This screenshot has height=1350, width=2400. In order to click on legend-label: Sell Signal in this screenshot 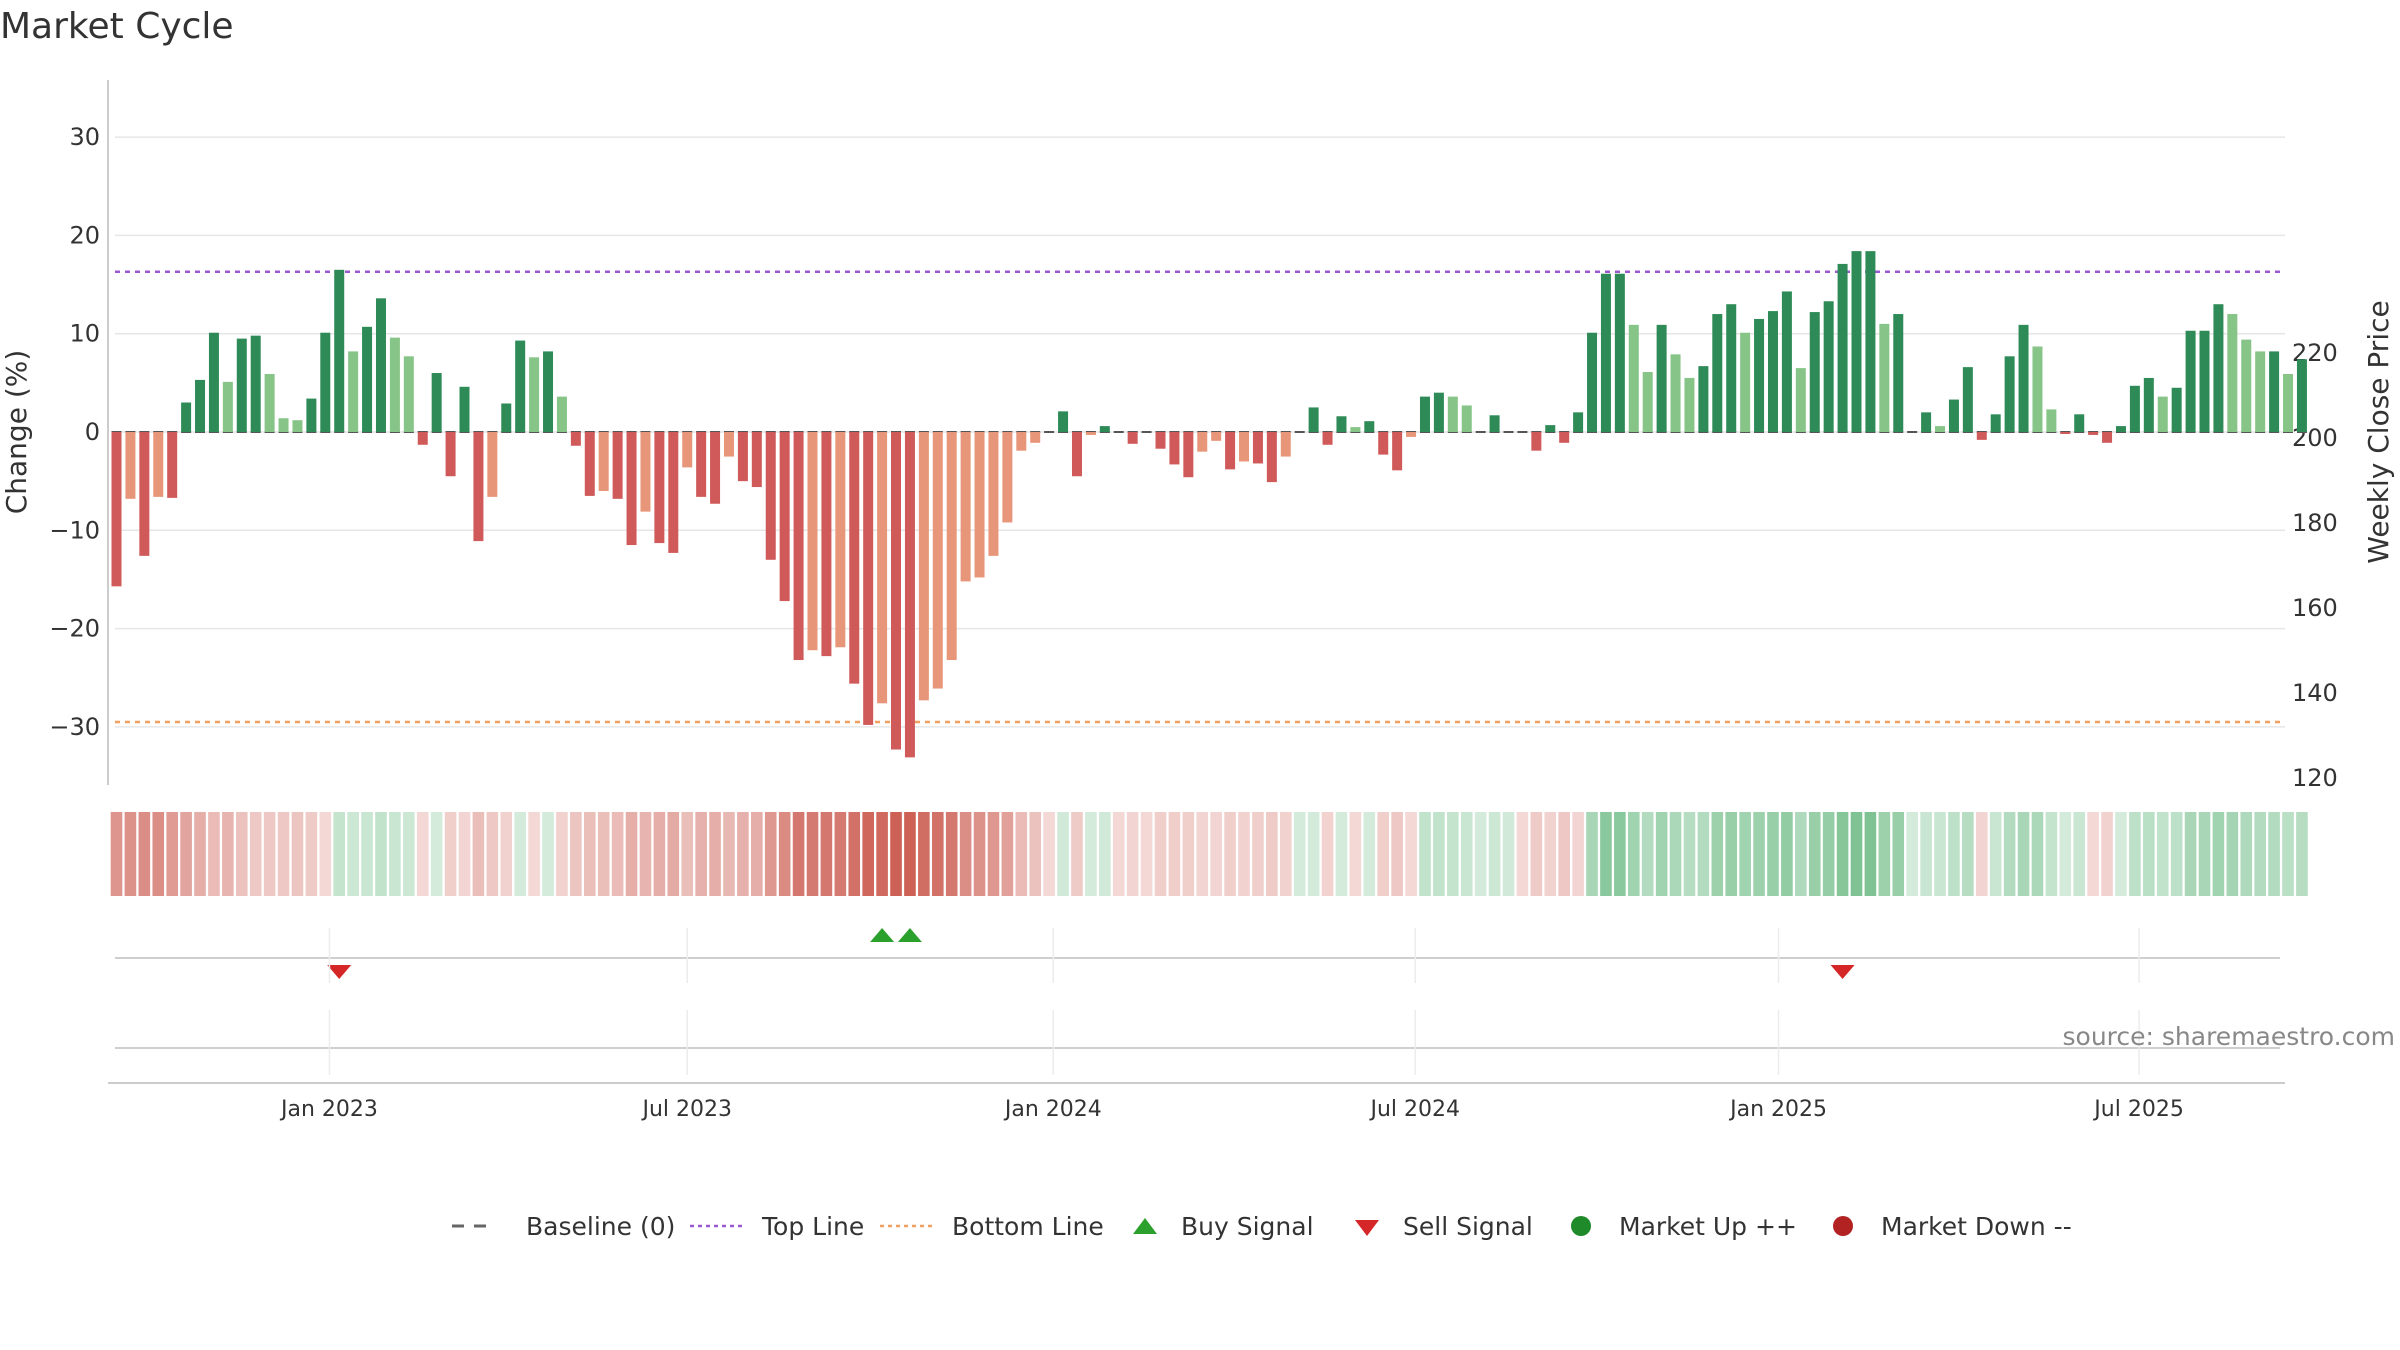, I will do `click(1468, 1226)`.